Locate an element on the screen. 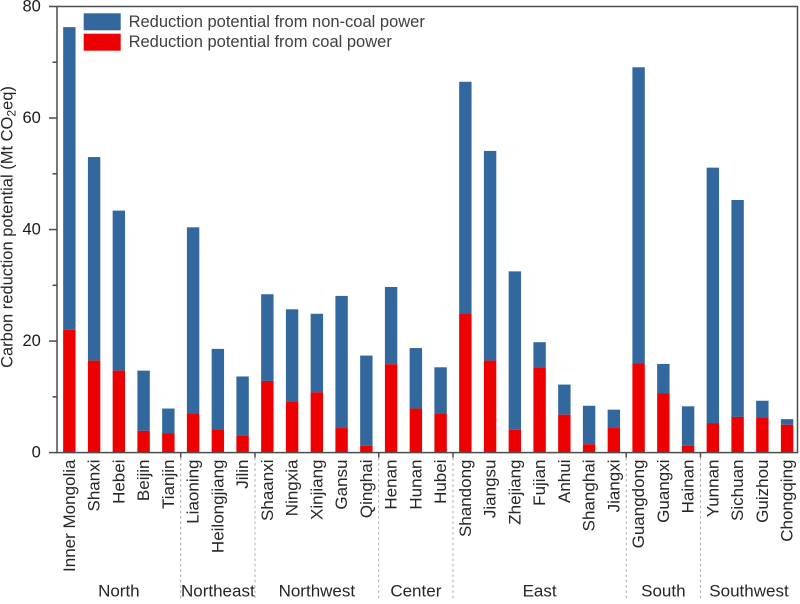 The width and height of the screenshot is (800, 604). svg-text: Ningxia is located at coordinates (292, 487).